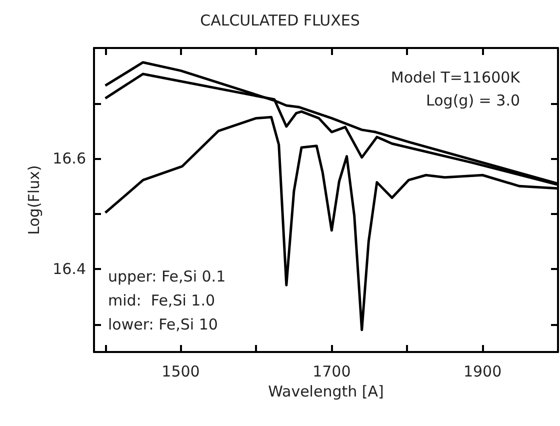  Describe the element at coordinates (69, 159) in the screenshot. I see `y-tick-label: 16.6` at that location.